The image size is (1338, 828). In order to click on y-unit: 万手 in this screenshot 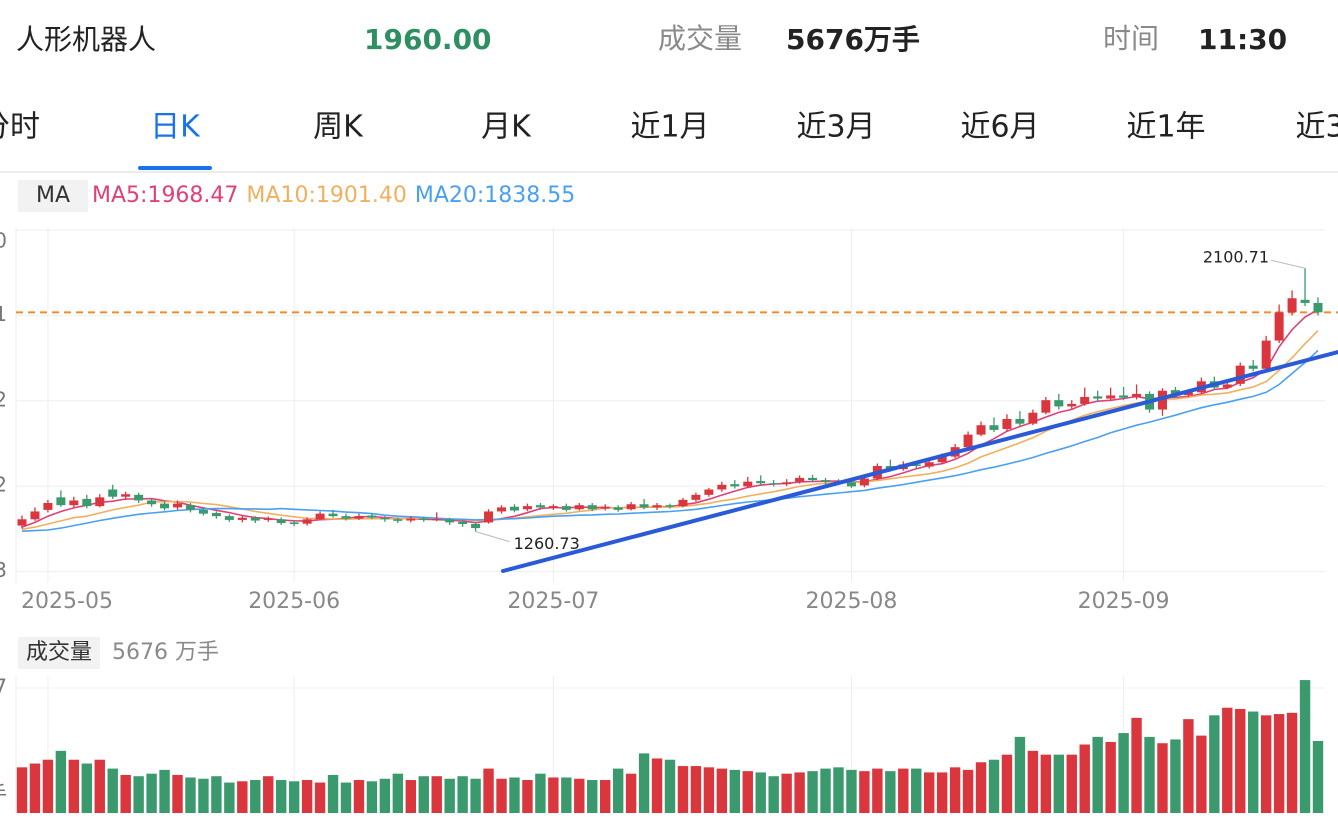, I will do `click(3, 794)`.